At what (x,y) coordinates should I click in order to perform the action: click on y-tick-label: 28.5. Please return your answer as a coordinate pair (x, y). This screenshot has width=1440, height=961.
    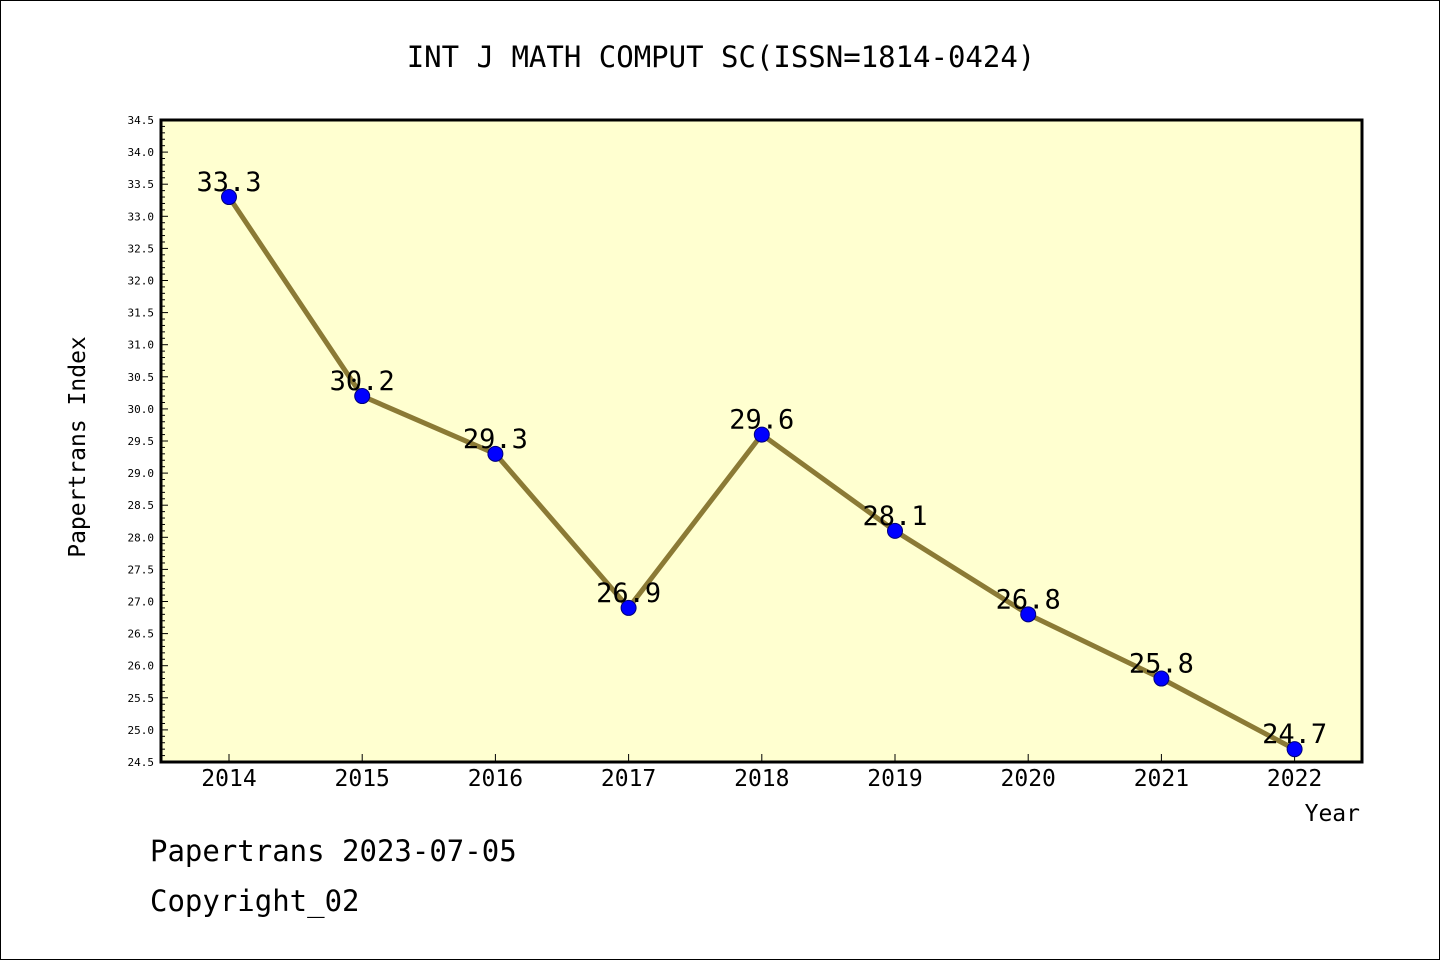
    Looking at the image, I should click on (141, 505).